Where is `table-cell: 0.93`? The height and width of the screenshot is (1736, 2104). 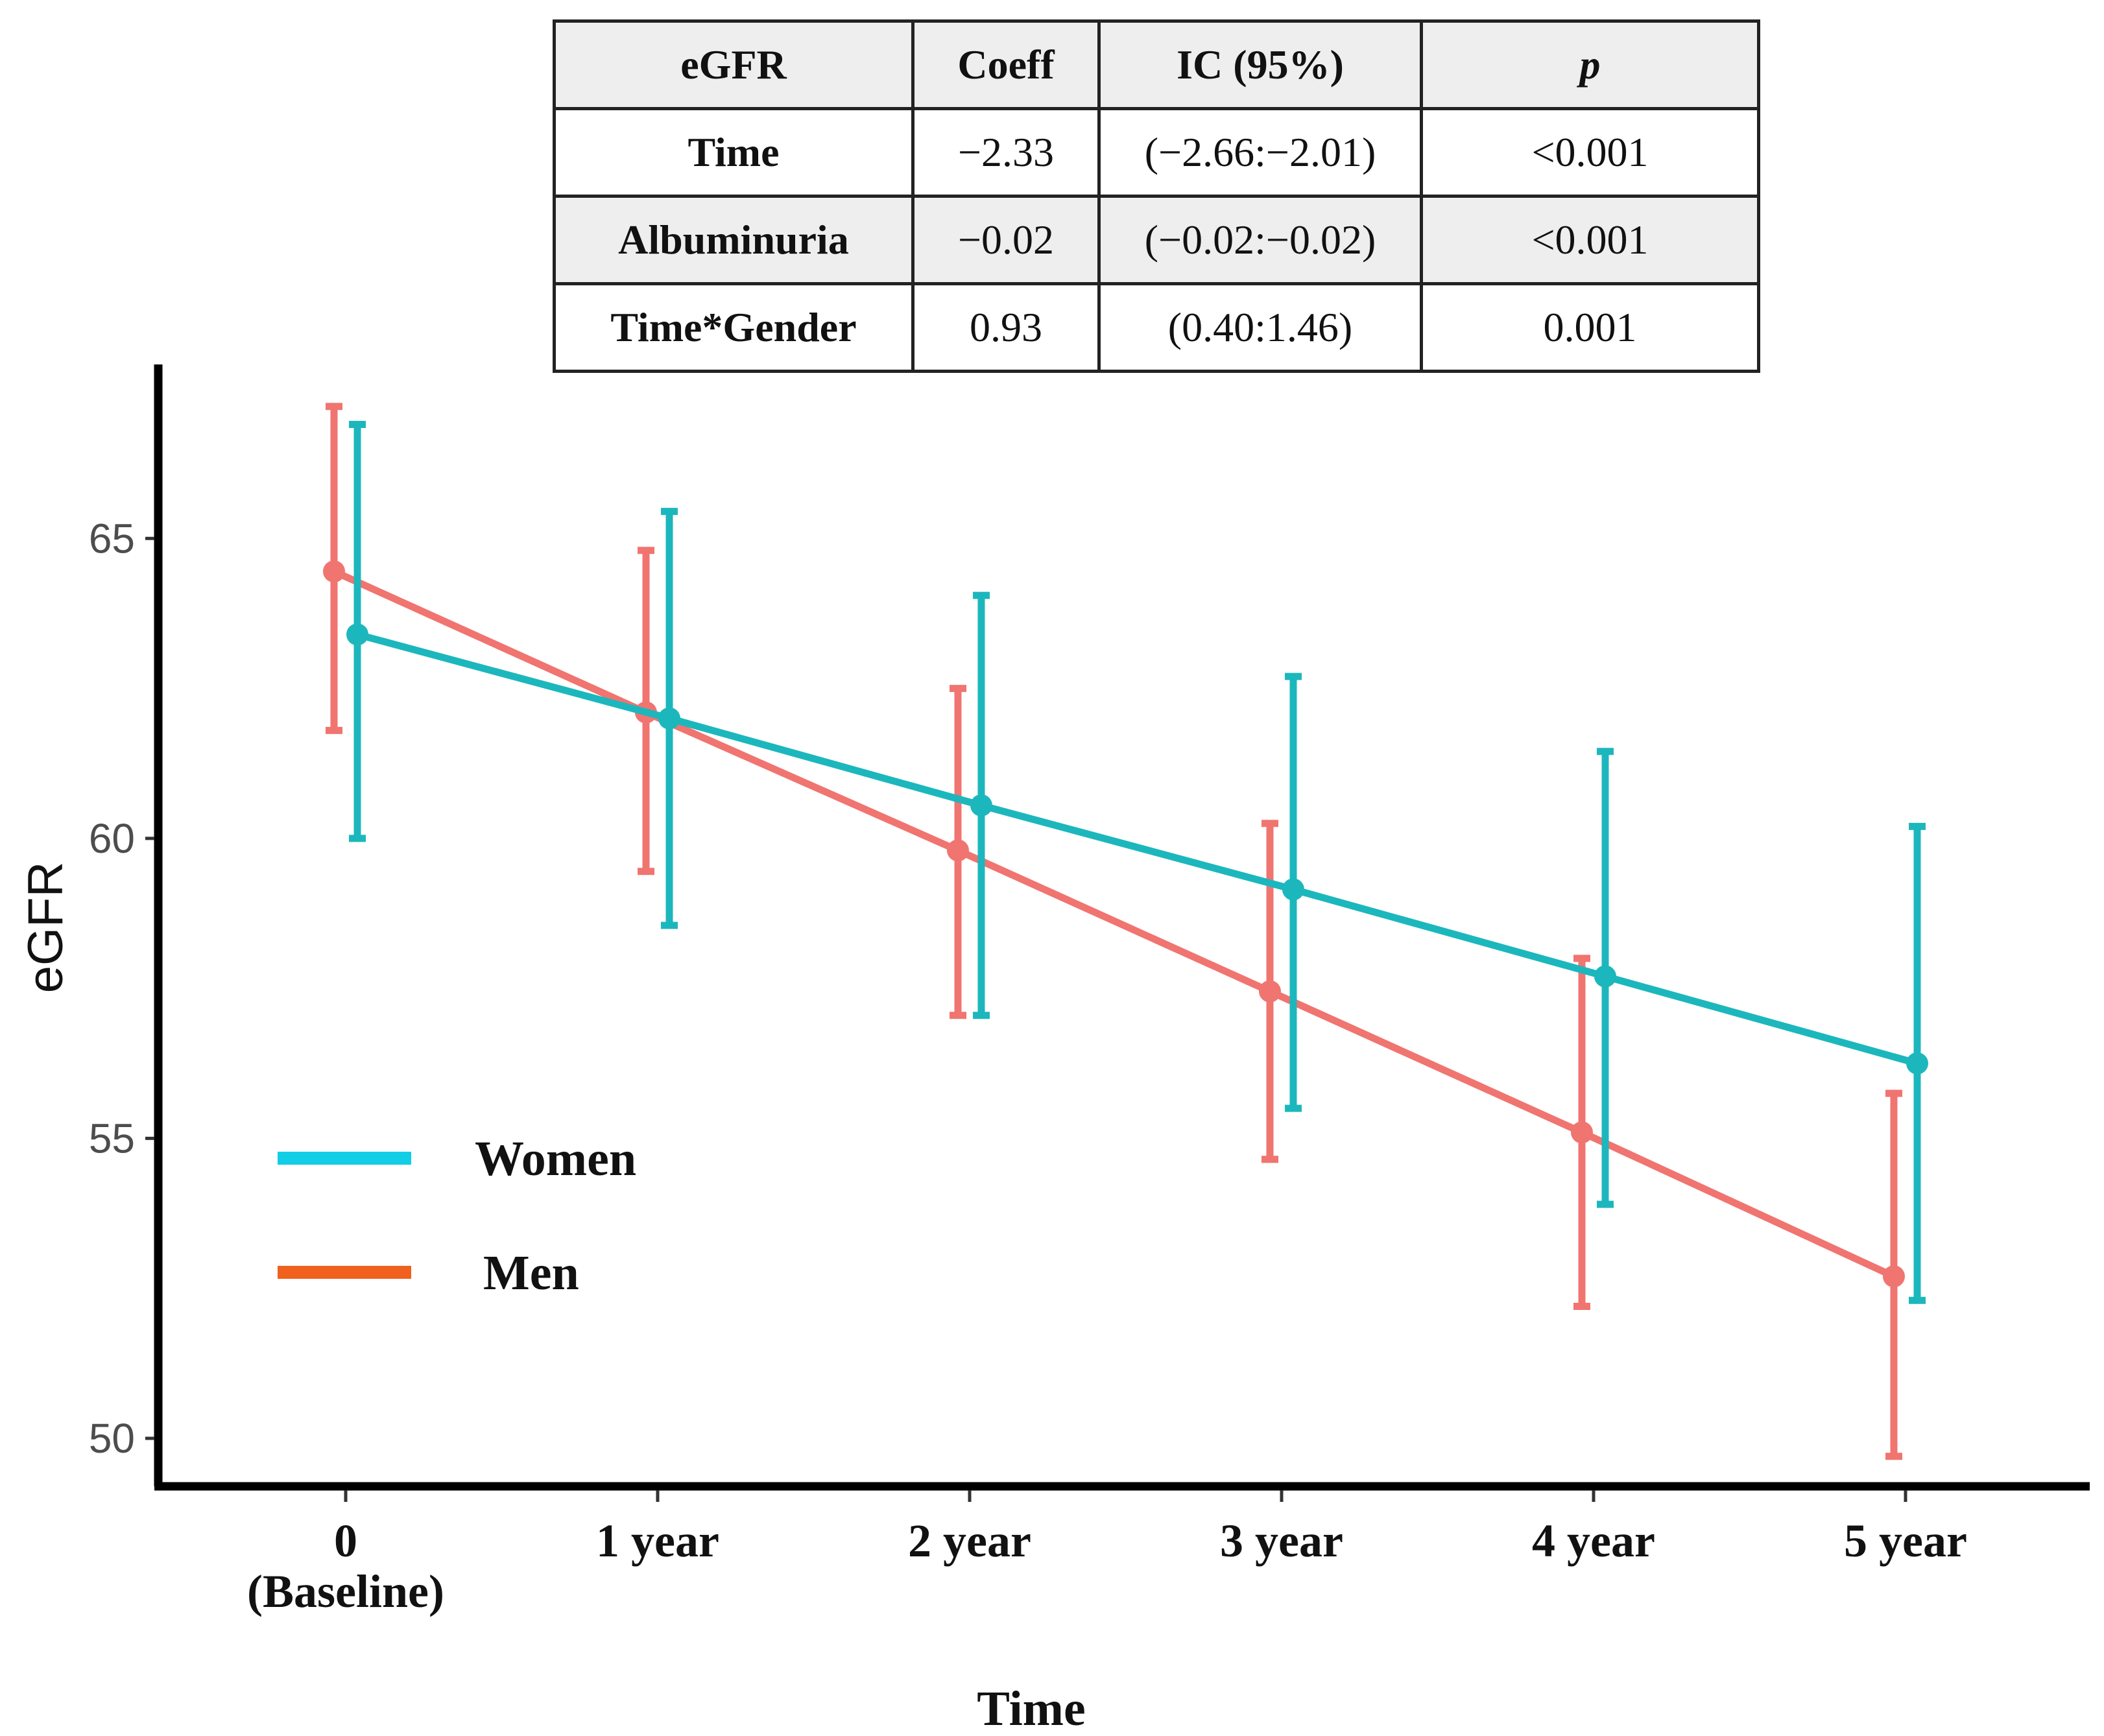 table-cell: 0.93 is located at coordinates (1006, 327).